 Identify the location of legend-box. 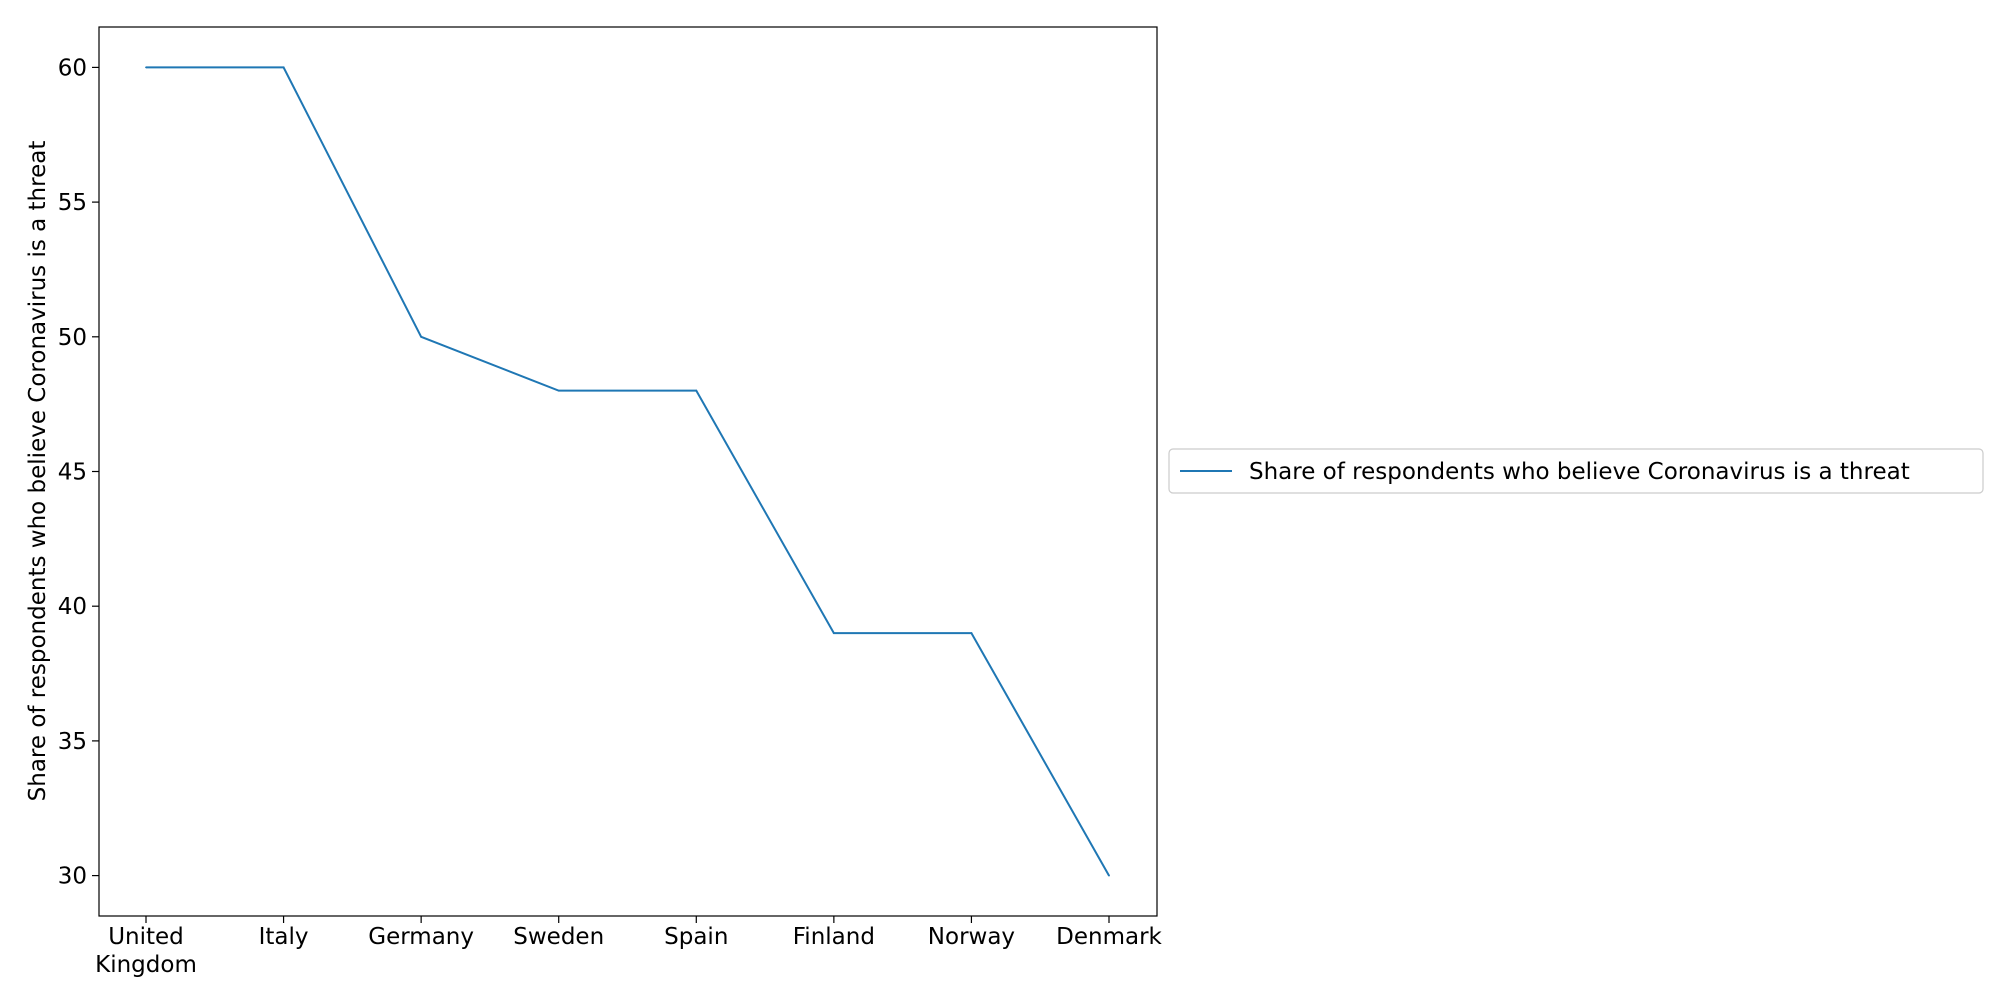
(1576, 471).